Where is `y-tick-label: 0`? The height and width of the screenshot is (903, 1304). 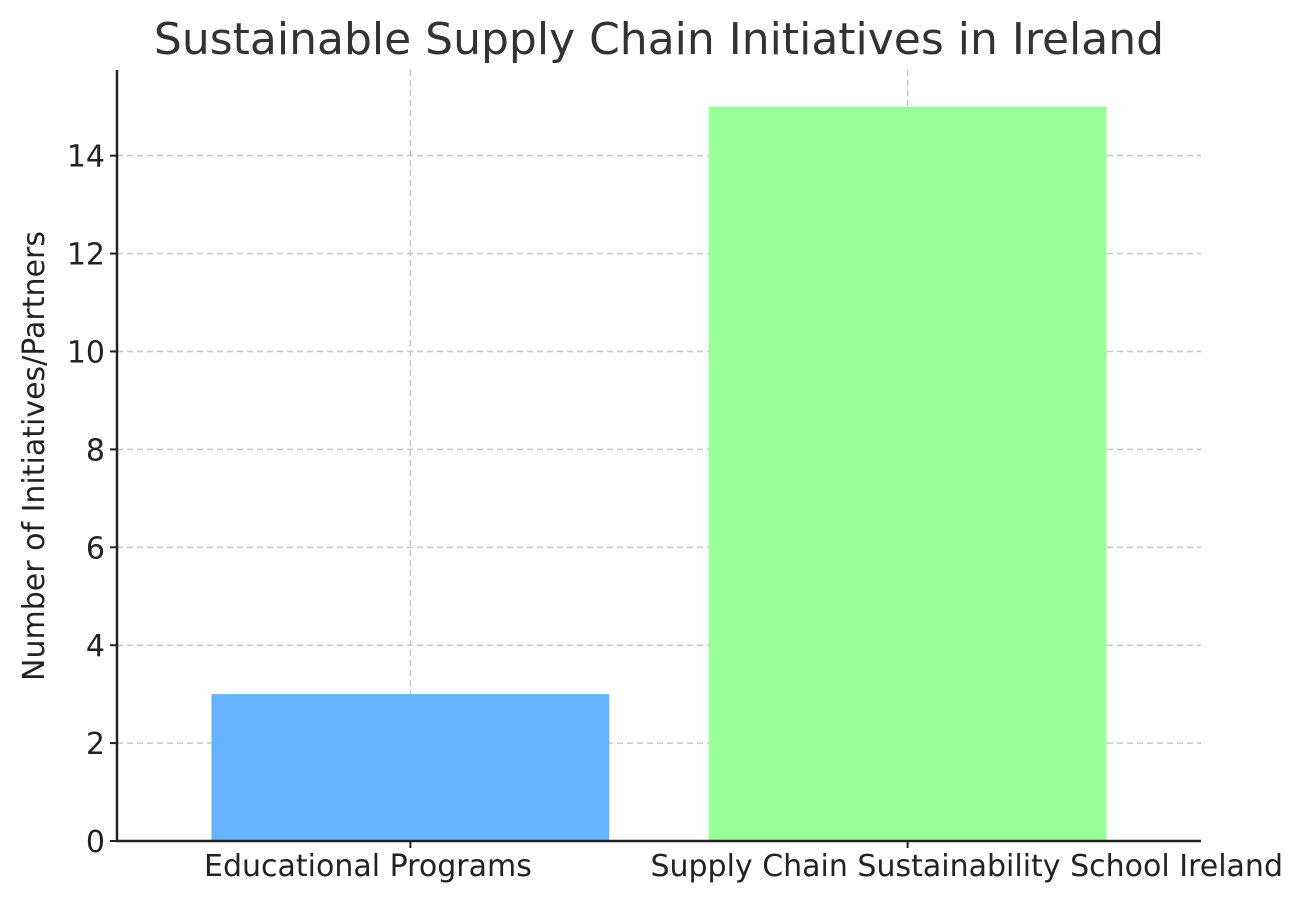
y-tick-label: 0 is located at coordinates (95, 842).